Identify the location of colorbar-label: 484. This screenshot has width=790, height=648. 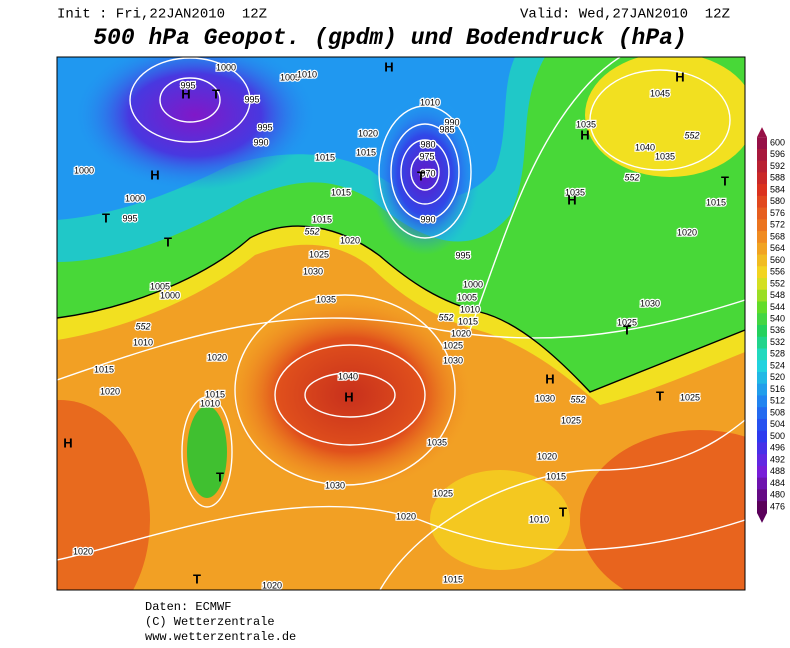
(777, 483).